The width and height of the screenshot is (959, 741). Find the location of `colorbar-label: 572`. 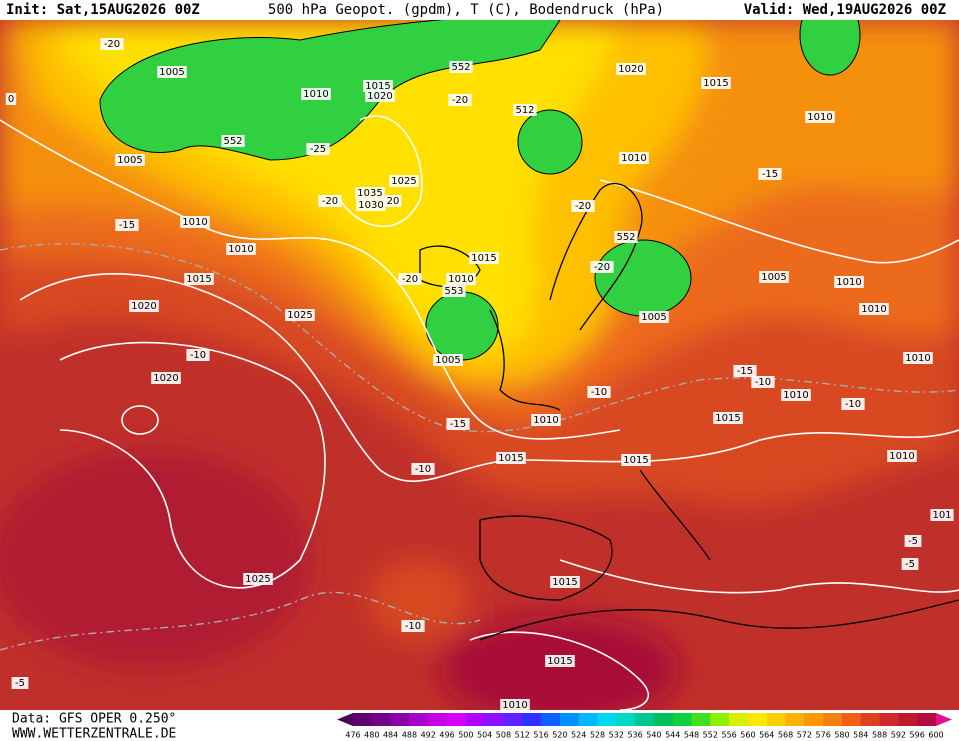

colorbar-label: 572 is located at coordinates (804, 735).